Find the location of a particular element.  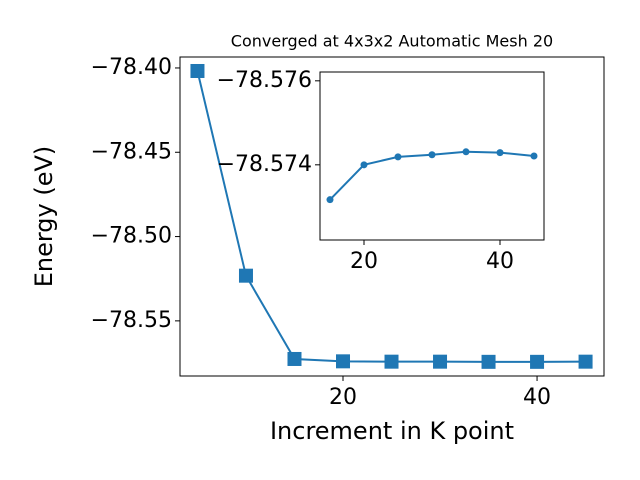

chart-title: Converged at 4x3x2 Automatic Mesh 20 is located at coordinates (392, 41).